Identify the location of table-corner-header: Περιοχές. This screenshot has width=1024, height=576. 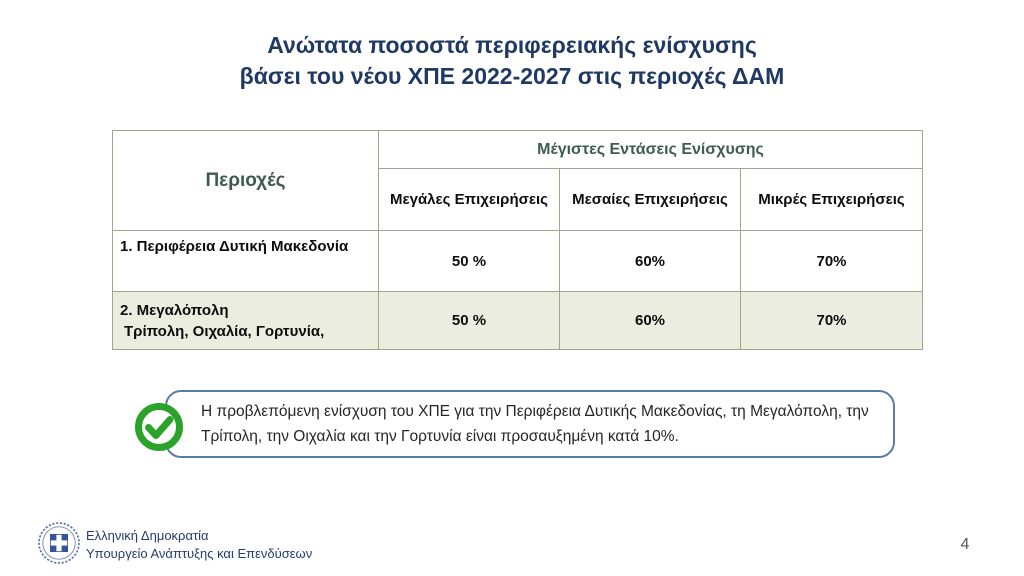
(245, 180).